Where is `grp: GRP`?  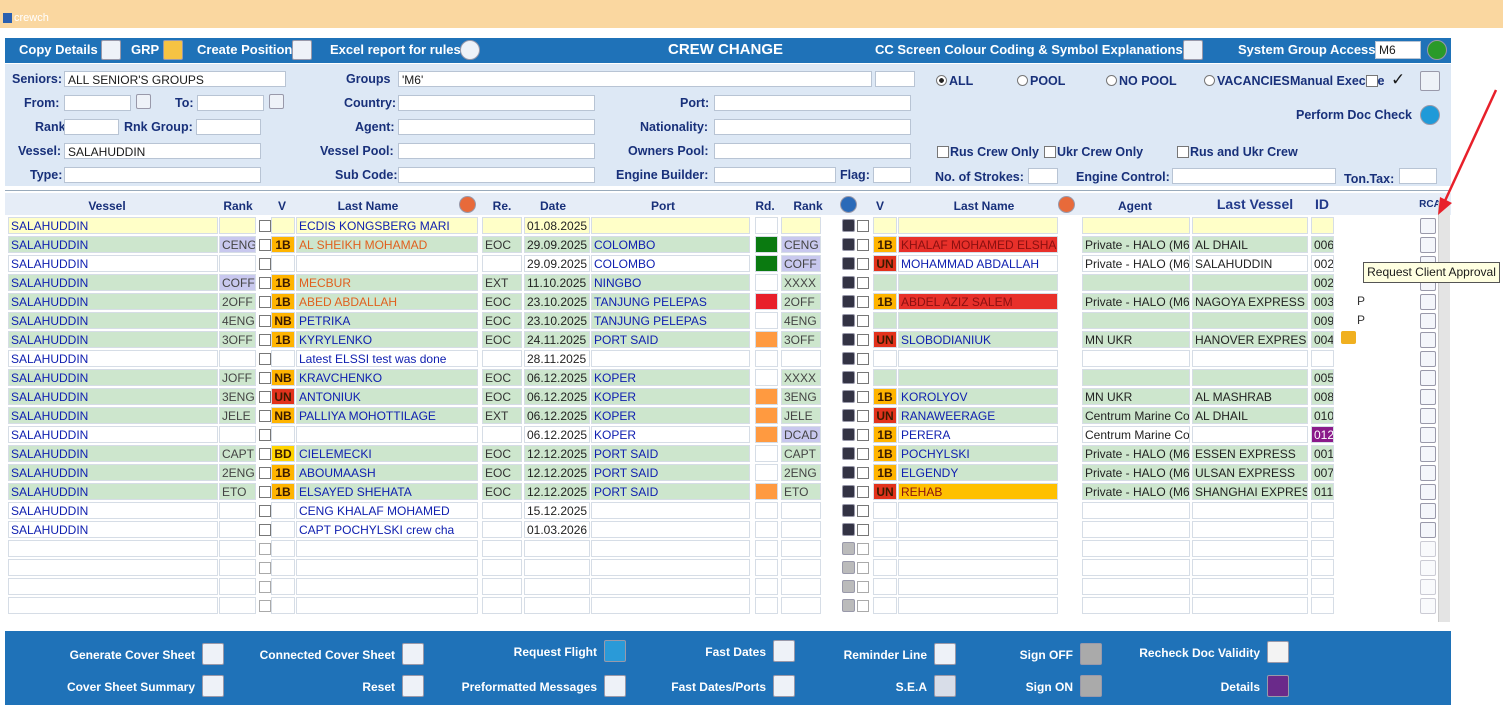 grp: GRP is located at coordinates (145, 49).